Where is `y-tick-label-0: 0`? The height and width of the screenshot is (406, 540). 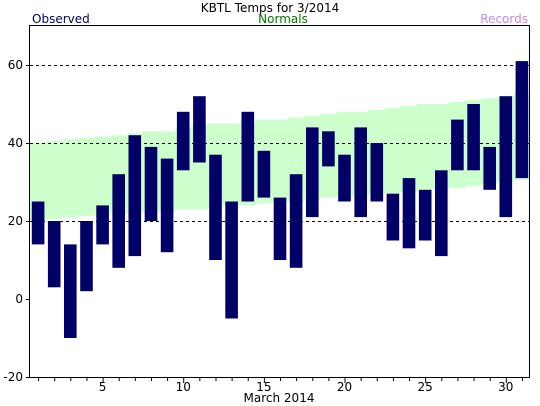
y-tick-label-0: 0 is located at coordinates (19, 299).